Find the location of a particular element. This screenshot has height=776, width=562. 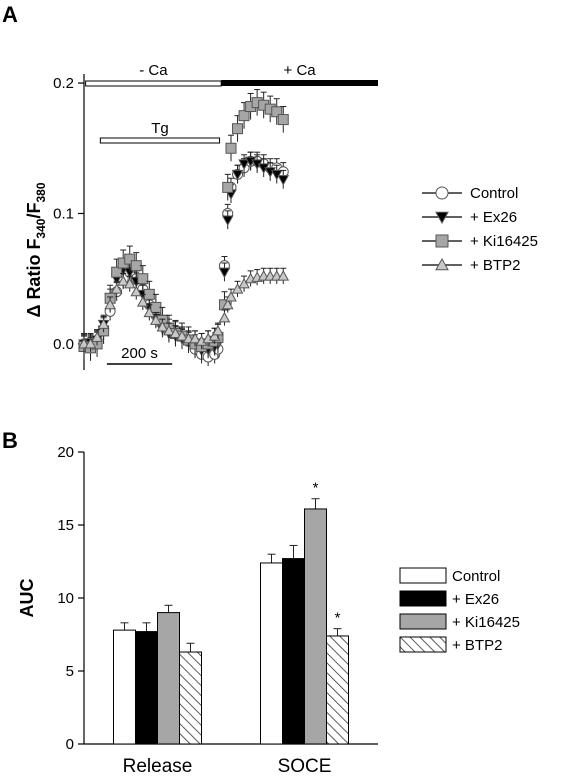

panel-b-y-axis-label: AUC is located at coordinates (27, 598).